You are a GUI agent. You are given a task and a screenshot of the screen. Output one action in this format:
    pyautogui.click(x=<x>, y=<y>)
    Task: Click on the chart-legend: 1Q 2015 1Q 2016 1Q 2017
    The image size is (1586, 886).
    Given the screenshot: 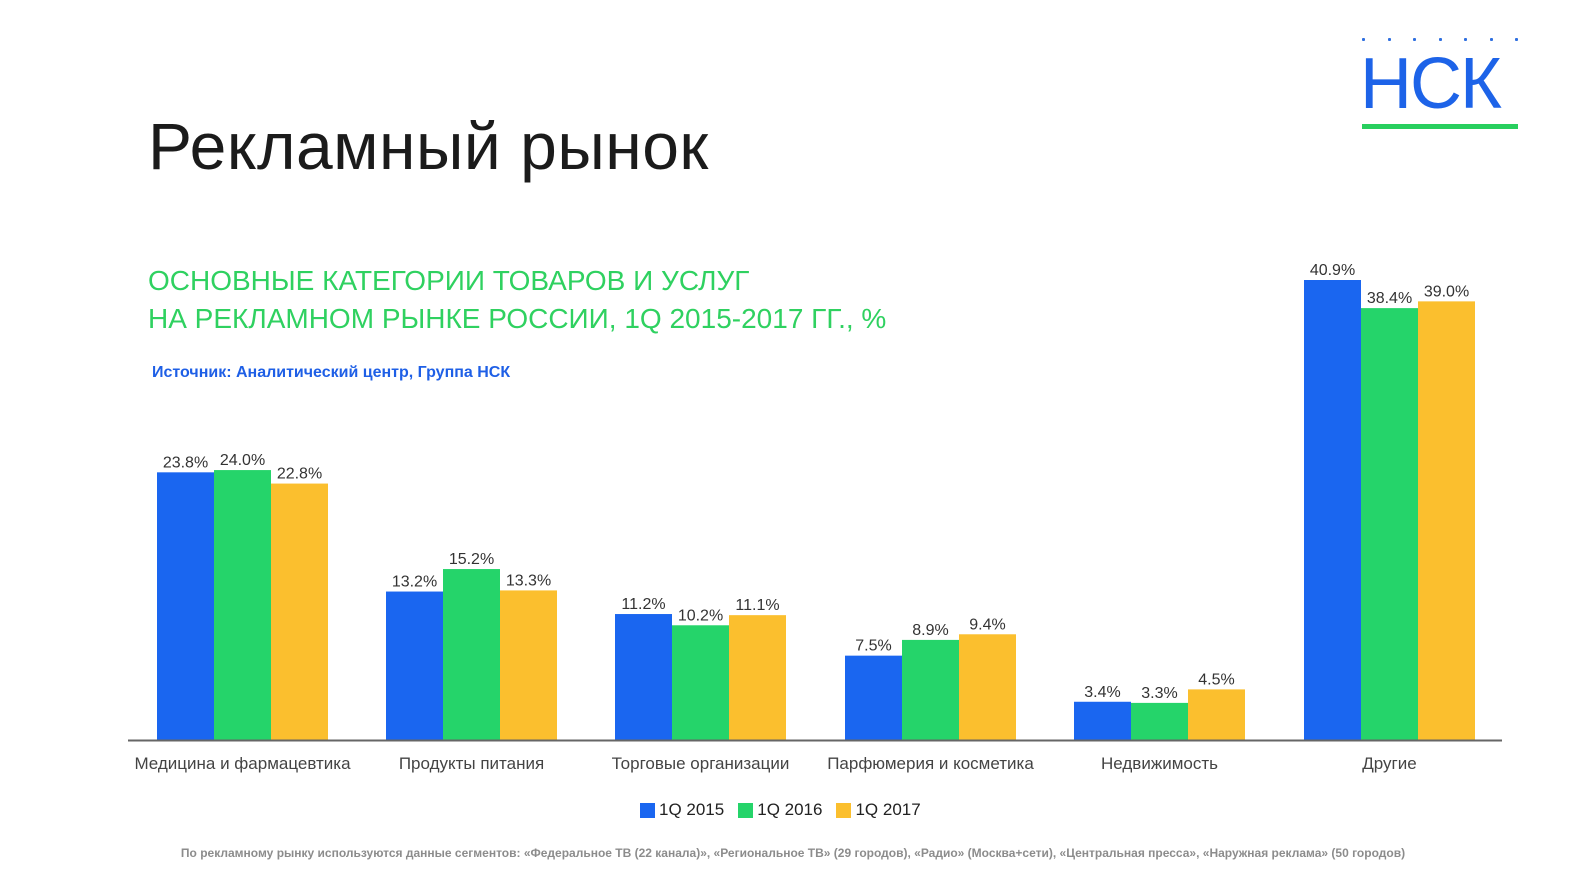 What is the action you would take?
    pyautogui.click(x=782, y=810)
    